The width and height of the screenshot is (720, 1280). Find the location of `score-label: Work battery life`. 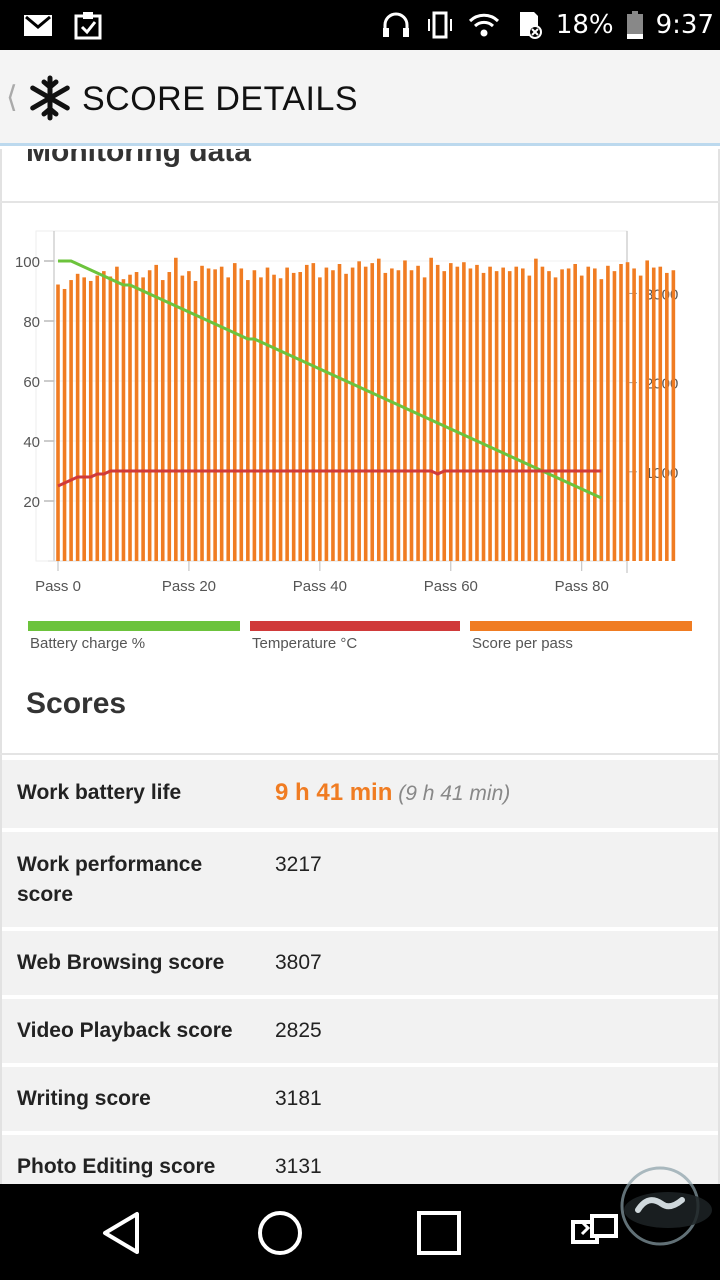

score-label: Work battery life is located at coordinates (99, 792).